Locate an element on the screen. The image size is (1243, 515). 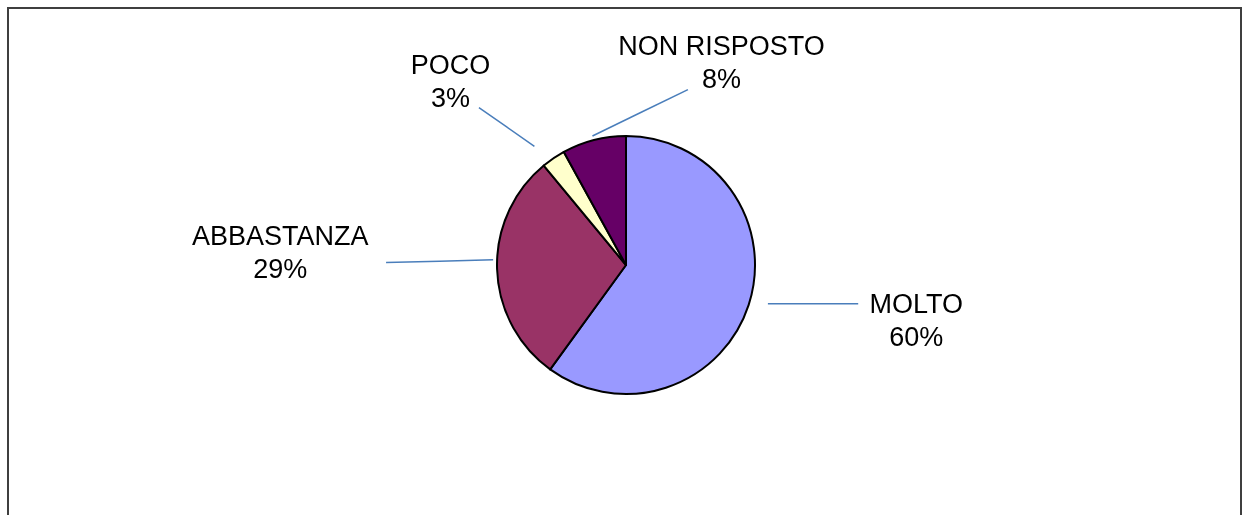
slice-label: ABBASTANZA is located at coordinates (280, 235).